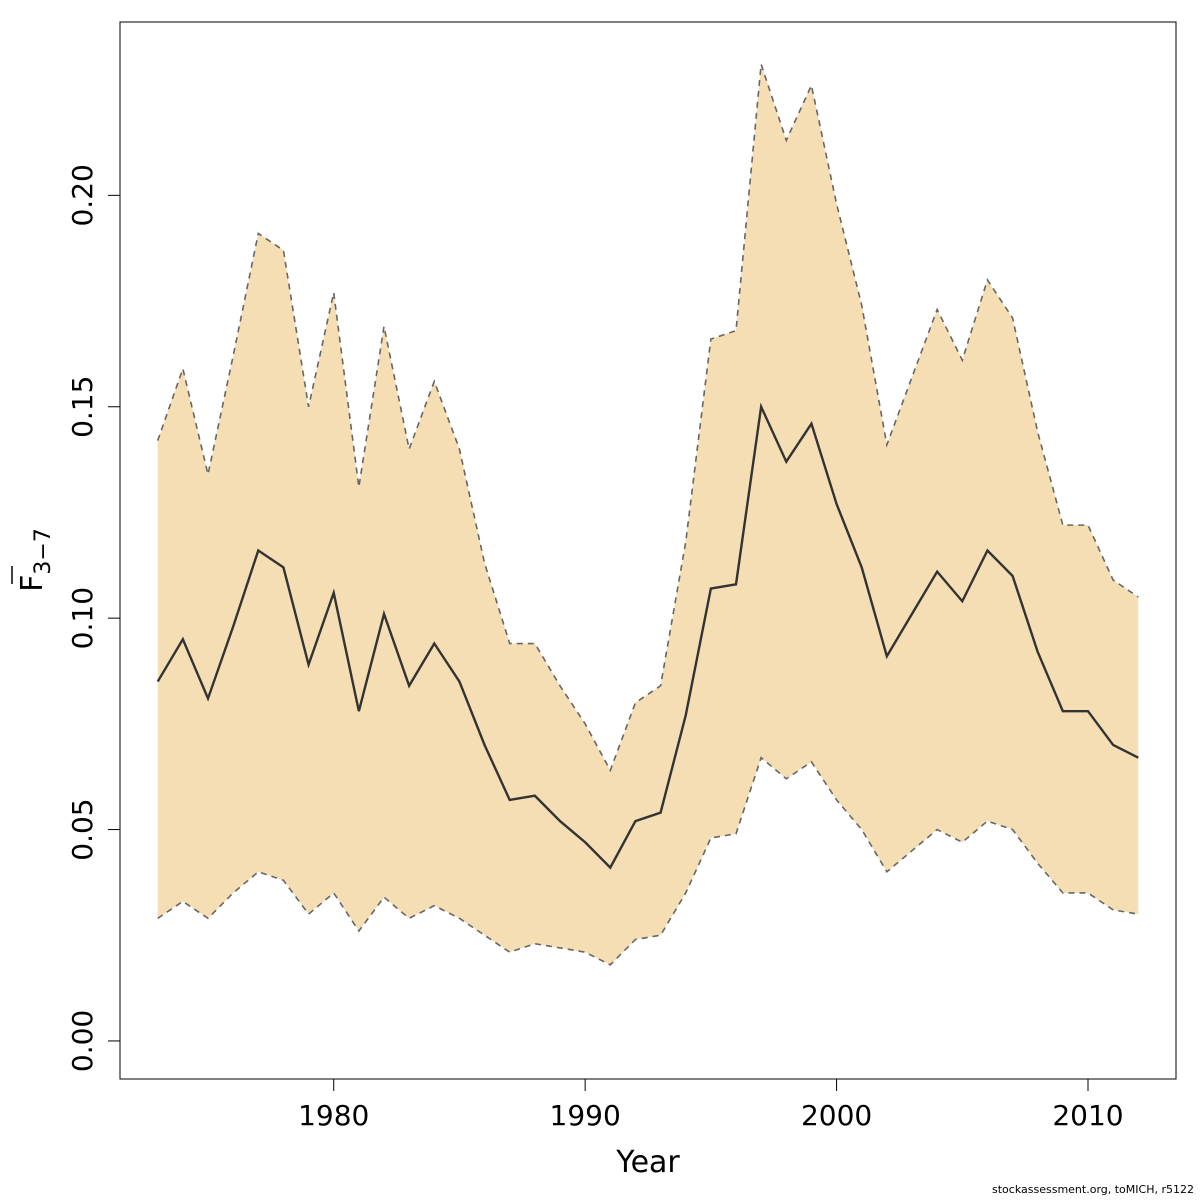 The width and height of the screenshot is (1200, 1200). Describe the element at coordinates (32, 583) in the screenshot. I see `y-axis-title-main: F` at that location.